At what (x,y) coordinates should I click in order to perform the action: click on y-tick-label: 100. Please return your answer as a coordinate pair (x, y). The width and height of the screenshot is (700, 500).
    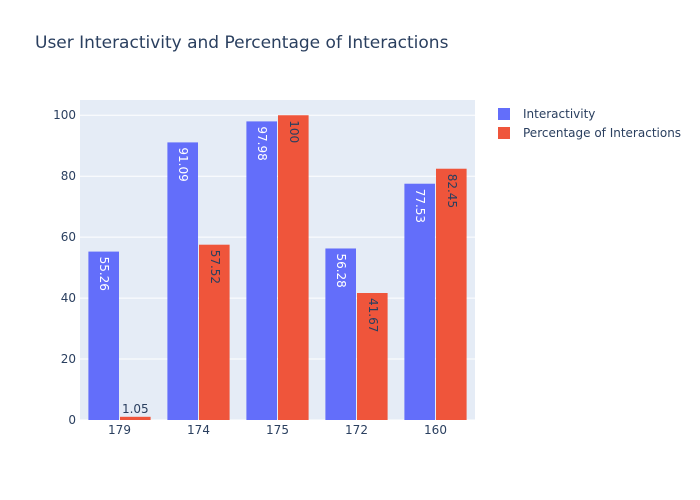
    Looking at the image, I should click on (64, 115).